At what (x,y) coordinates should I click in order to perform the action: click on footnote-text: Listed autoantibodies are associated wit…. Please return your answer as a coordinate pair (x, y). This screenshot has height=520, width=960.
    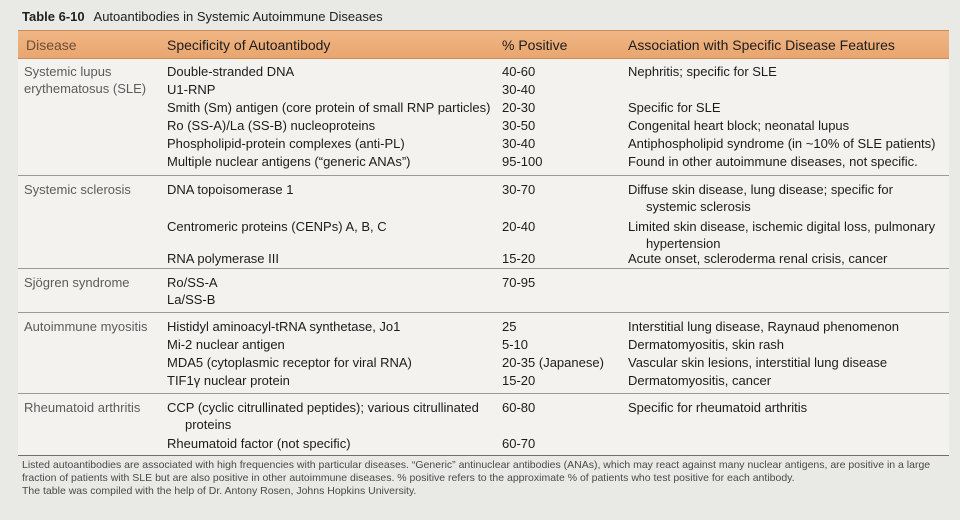
    Looking at the image, I should click on (476, 471).